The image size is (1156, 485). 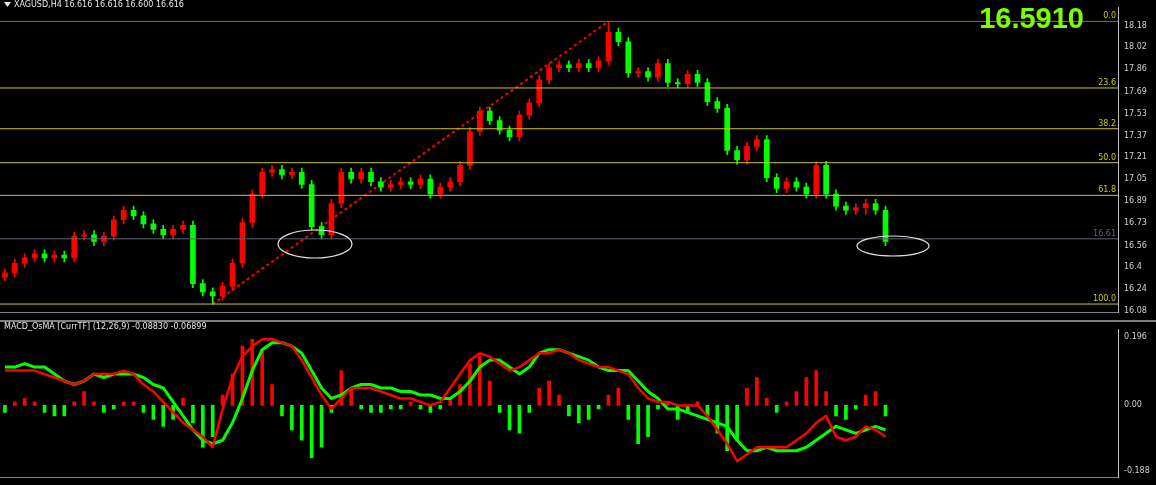 I want to click on y-tick-label: 0.196, so click(x=1135, y=337).